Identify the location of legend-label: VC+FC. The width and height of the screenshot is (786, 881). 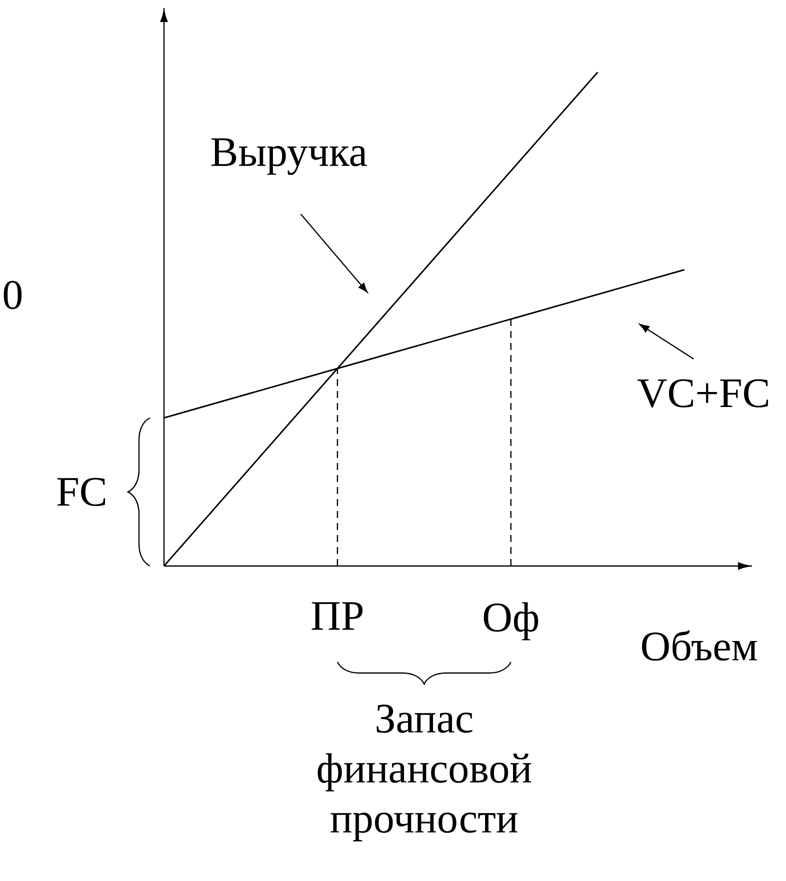
(702, 393).